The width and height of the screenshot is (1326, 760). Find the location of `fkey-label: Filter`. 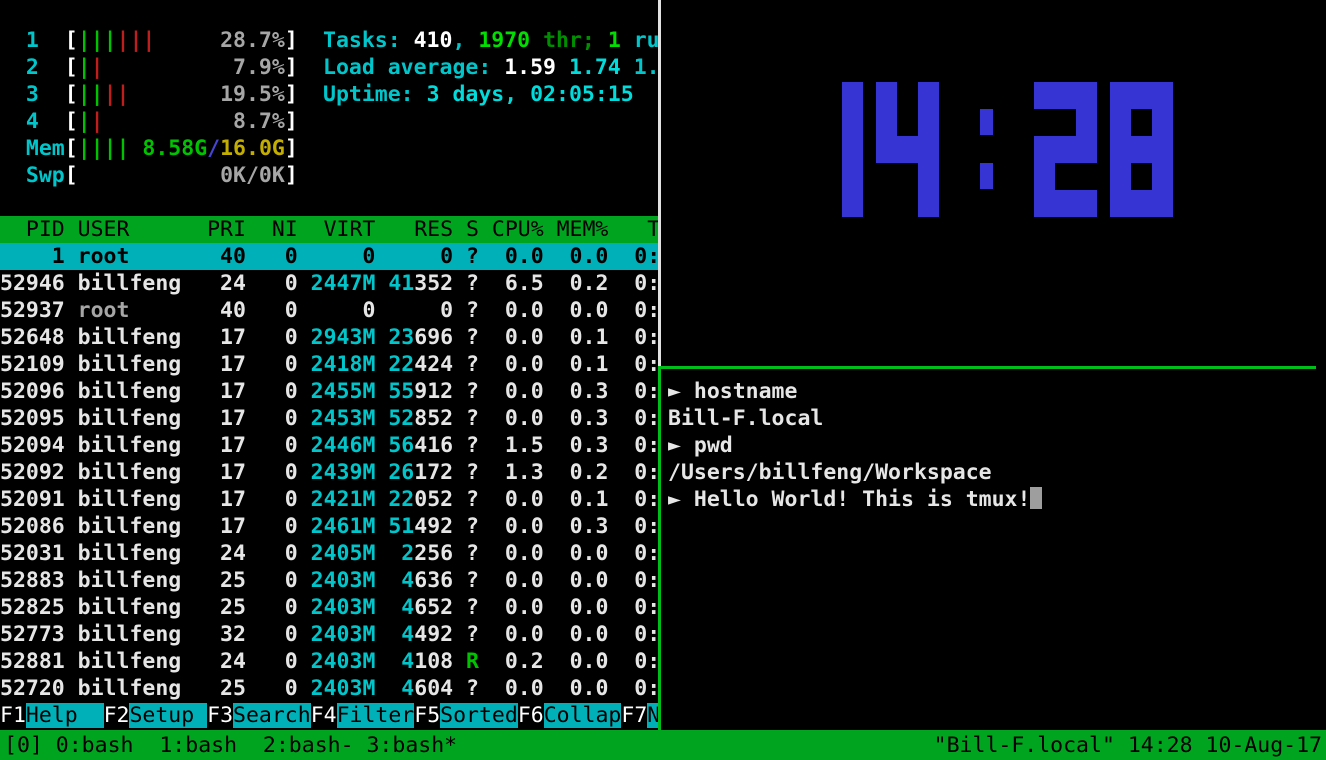

fkey-label: Filter is located at coordinates (375, 715).